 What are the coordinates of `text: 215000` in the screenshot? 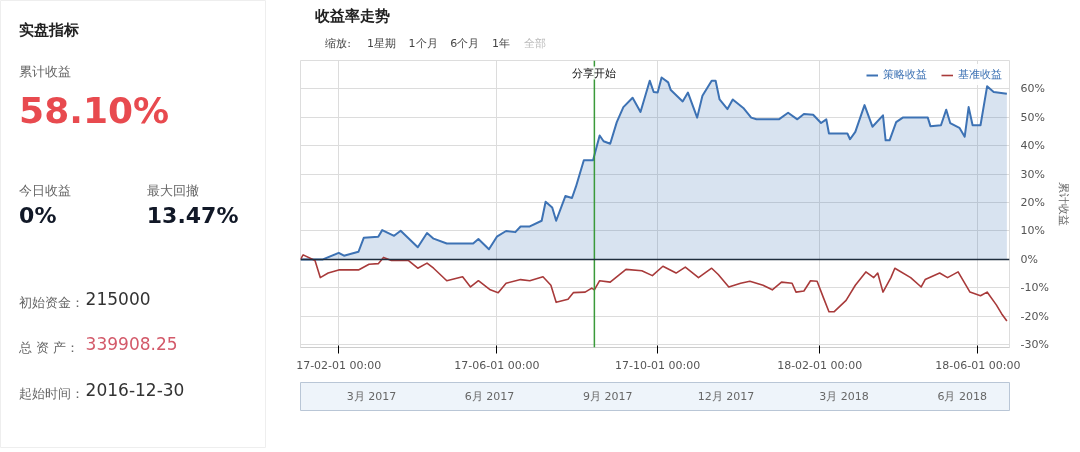 It's located at (118, 298).